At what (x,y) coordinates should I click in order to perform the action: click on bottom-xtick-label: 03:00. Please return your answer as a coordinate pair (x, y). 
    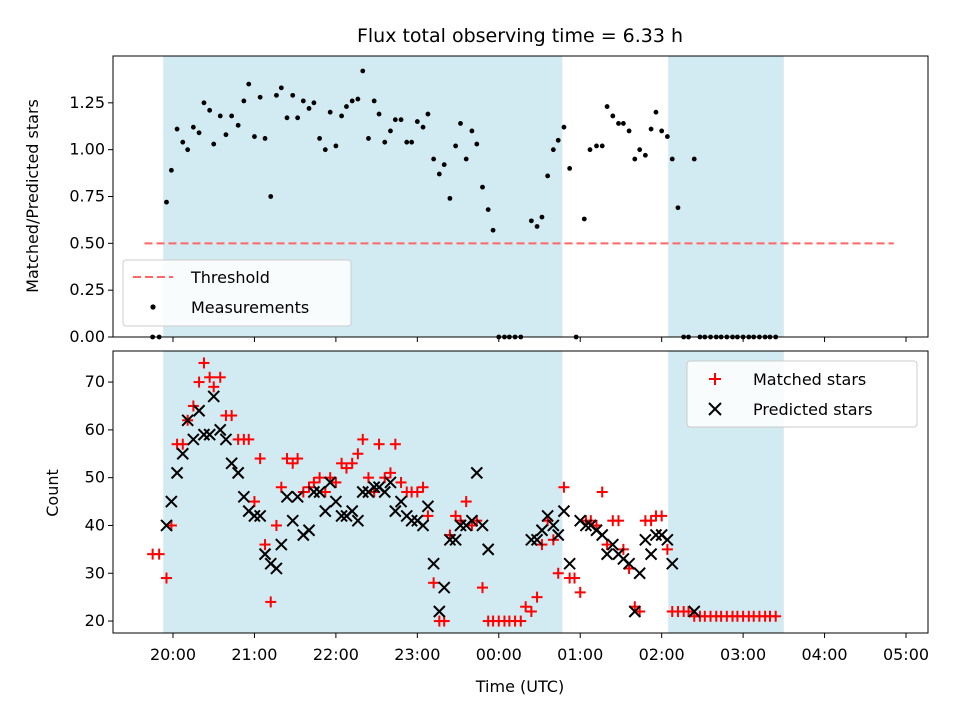
    Looking at the image, I should click on (743, 654).